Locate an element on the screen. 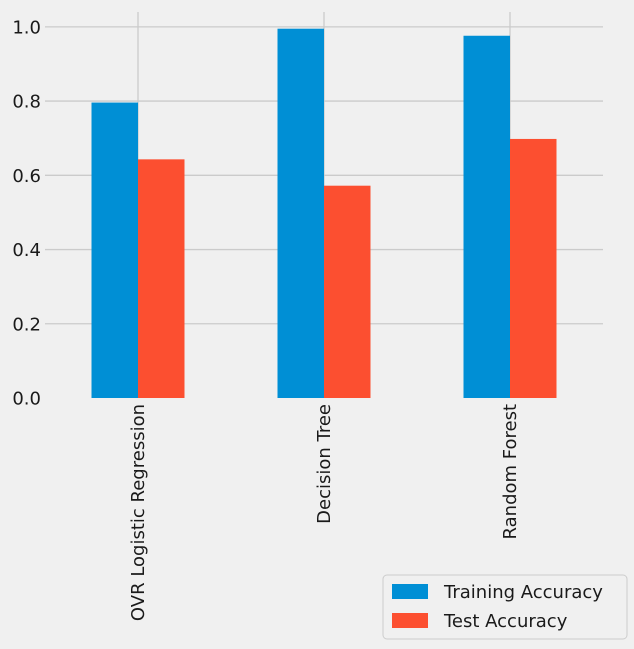 The height and width of the screenshot is (649, 634). y-tick-label: 0.6 is located at coordinates (26, 176).